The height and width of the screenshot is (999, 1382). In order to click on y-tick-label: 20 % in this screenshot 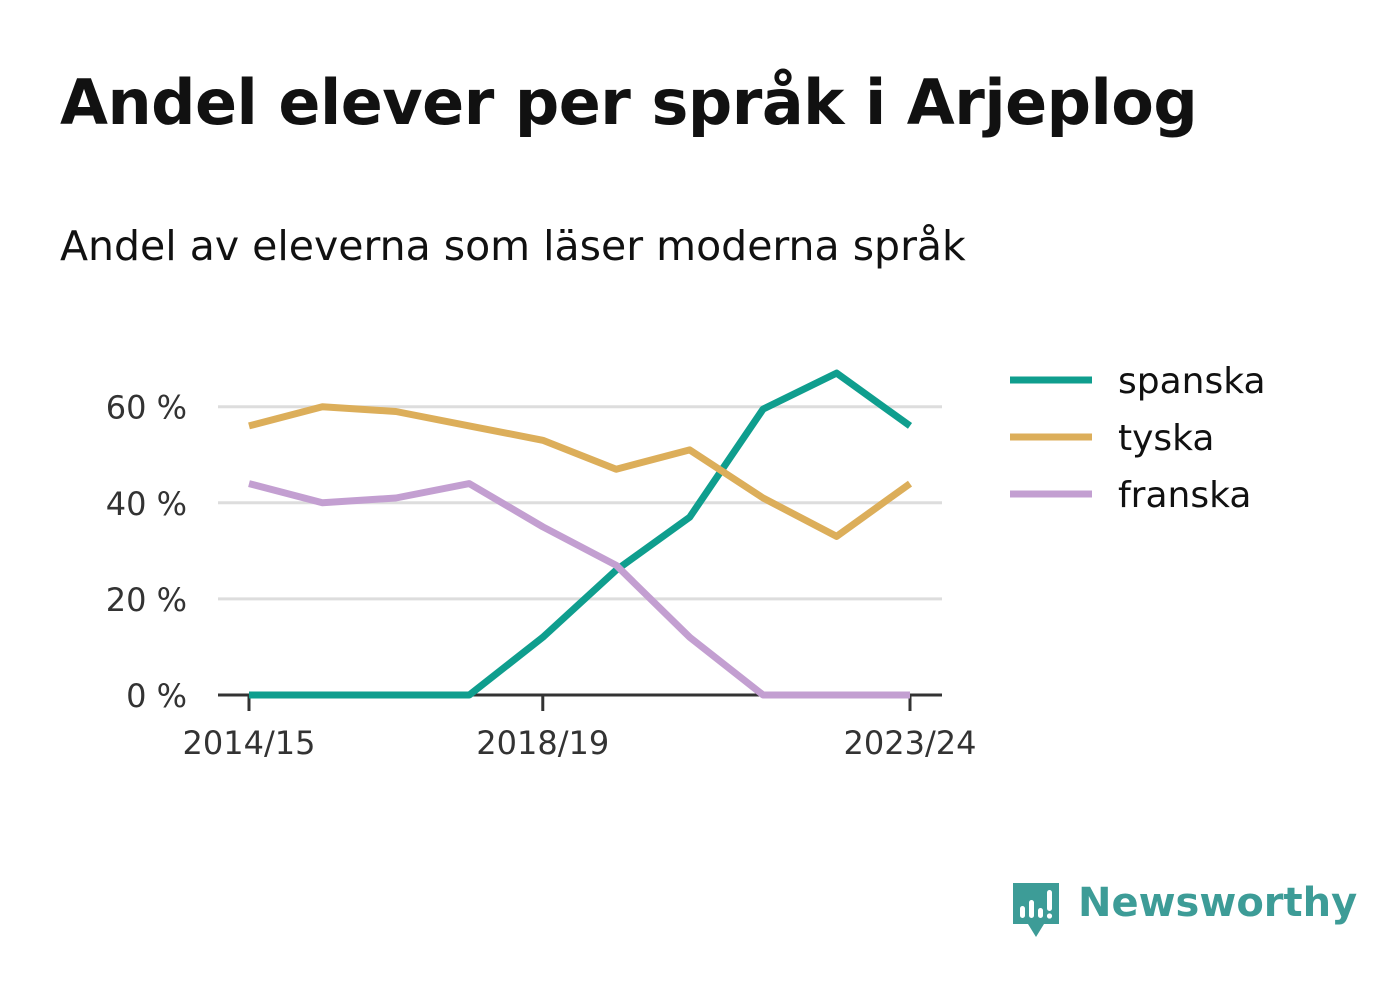, I will do `click(146, 600)`.